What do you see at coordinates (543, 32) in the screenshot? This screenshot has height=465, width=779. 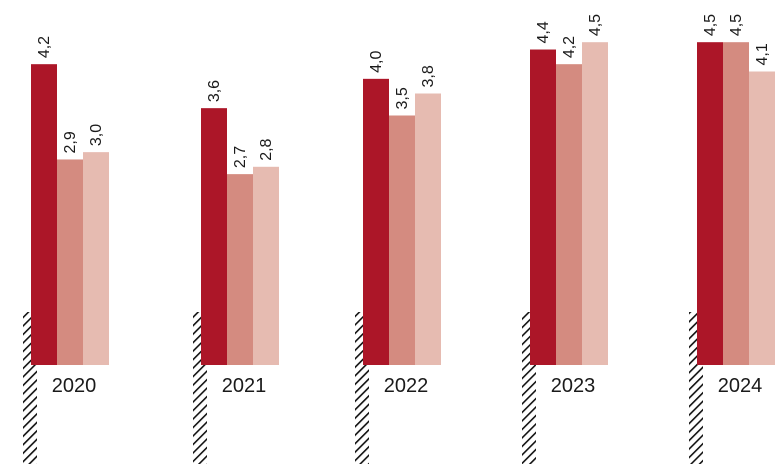 I see `bar-value-label: 4,4` at bounding box center [543, 32].